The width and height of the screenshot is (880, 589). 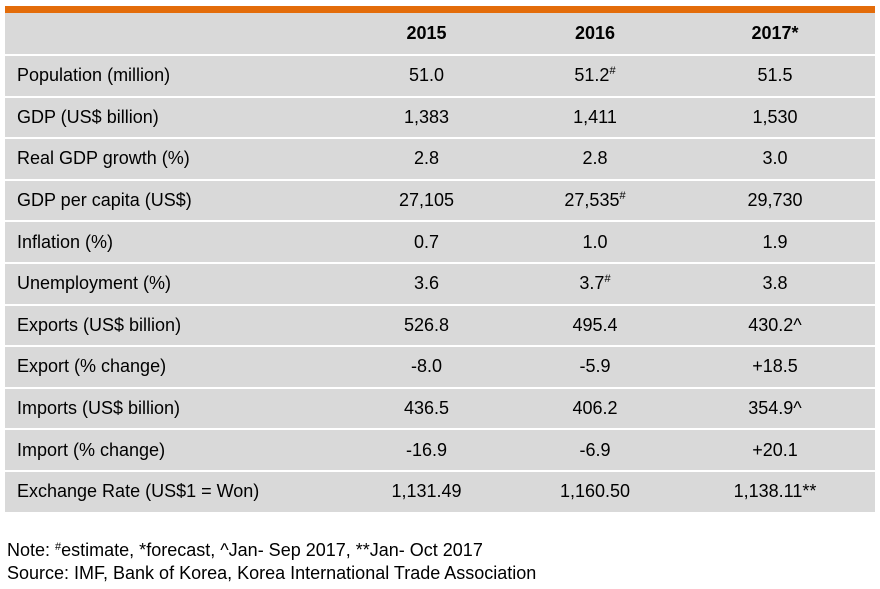 I want to click on cell-value: 29,730, so click(x=775, y=200).